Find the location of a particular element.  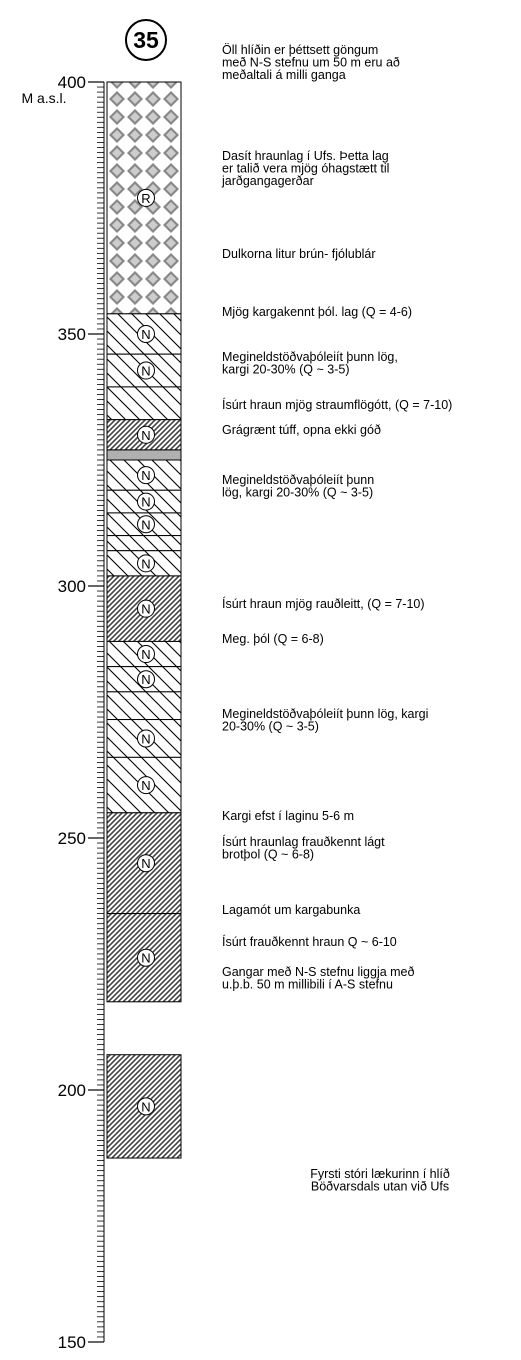

annotation: lög, kargi 20-30% (Q ~ 3-5) is located at coordinates (297, 493).